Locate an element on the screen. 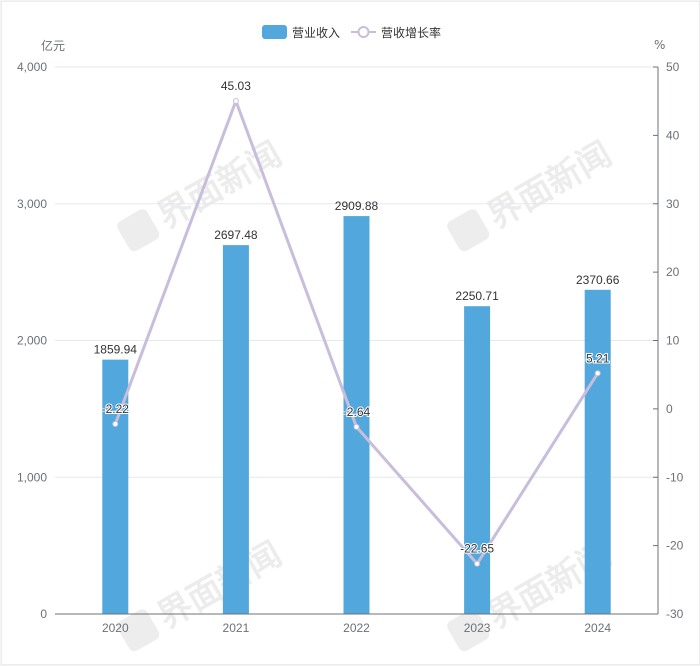  x-axis-tick-label: 2024 is located at coordinates (597, 628).